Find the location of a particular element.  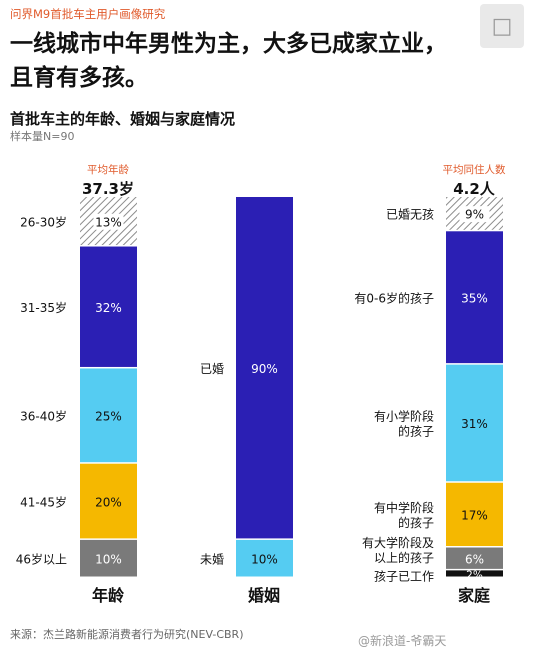

segment-label: 已婚无孩 is located at coordinates (410, 215).